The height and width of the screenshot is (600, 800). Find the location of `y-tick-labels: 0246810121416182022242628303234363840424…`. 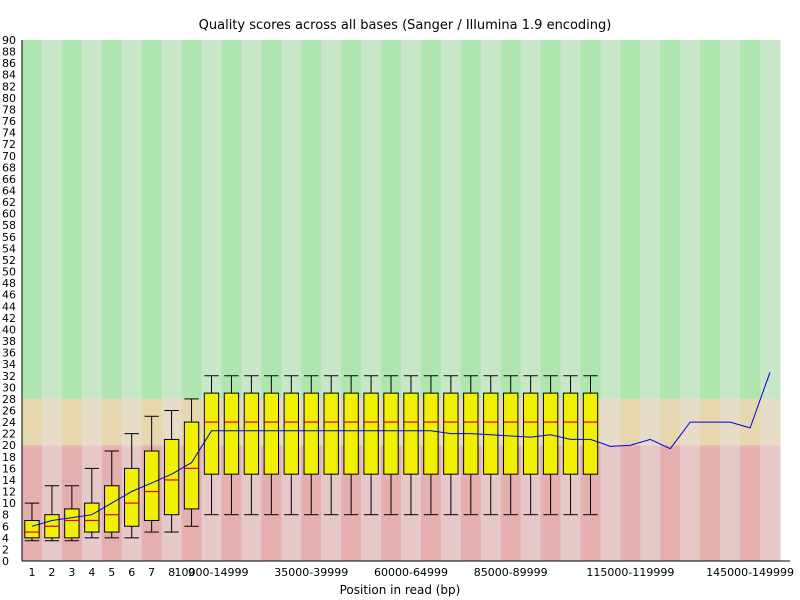

y-tick-labels: 0246810121416182022242628303234363840424… is located at coordinates (9, 301).